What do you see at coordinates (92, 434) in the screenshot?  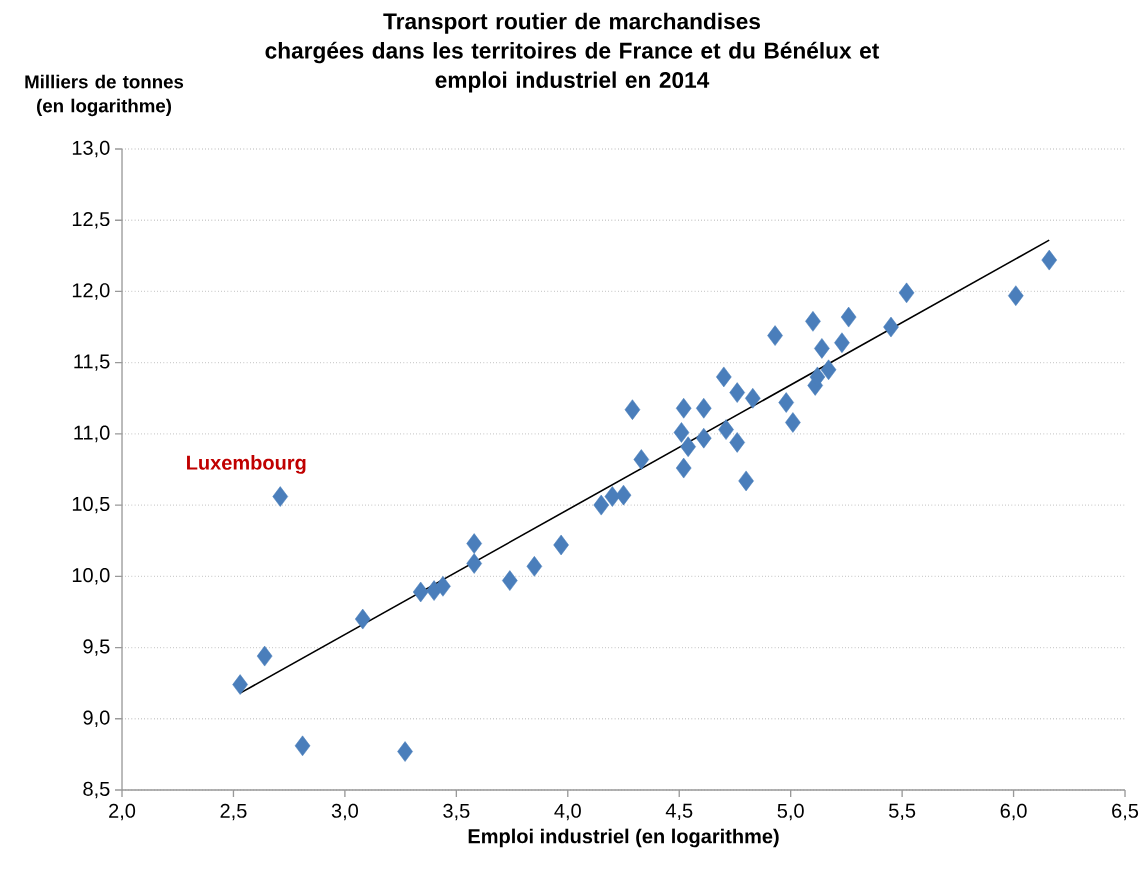 I see `y-tick-label: 11,0` at bounding box center [92, 434].